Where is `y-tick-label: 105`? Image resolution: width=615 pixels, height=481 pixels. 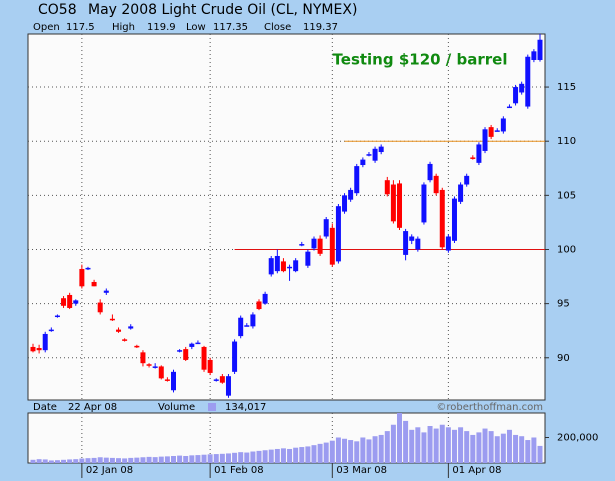 y-tick-label: 105 is located at coordinates (566, 195).